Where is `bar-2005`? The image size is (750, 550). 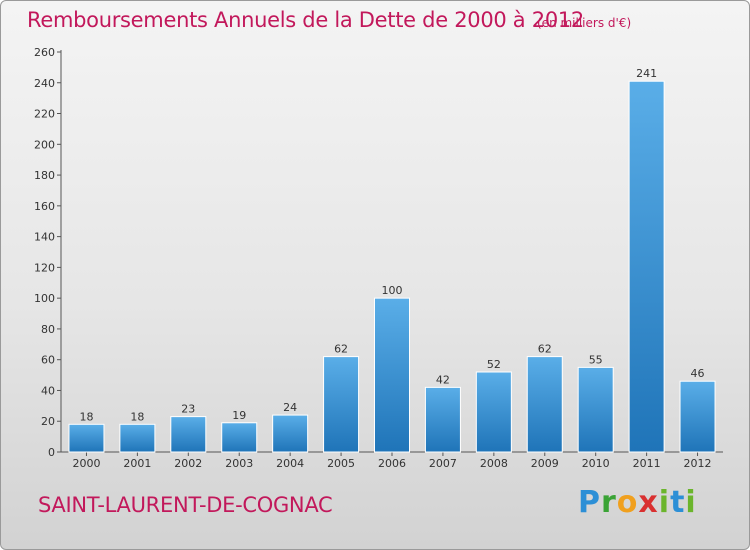 bar-2005 is located at coordinates (341, 404).